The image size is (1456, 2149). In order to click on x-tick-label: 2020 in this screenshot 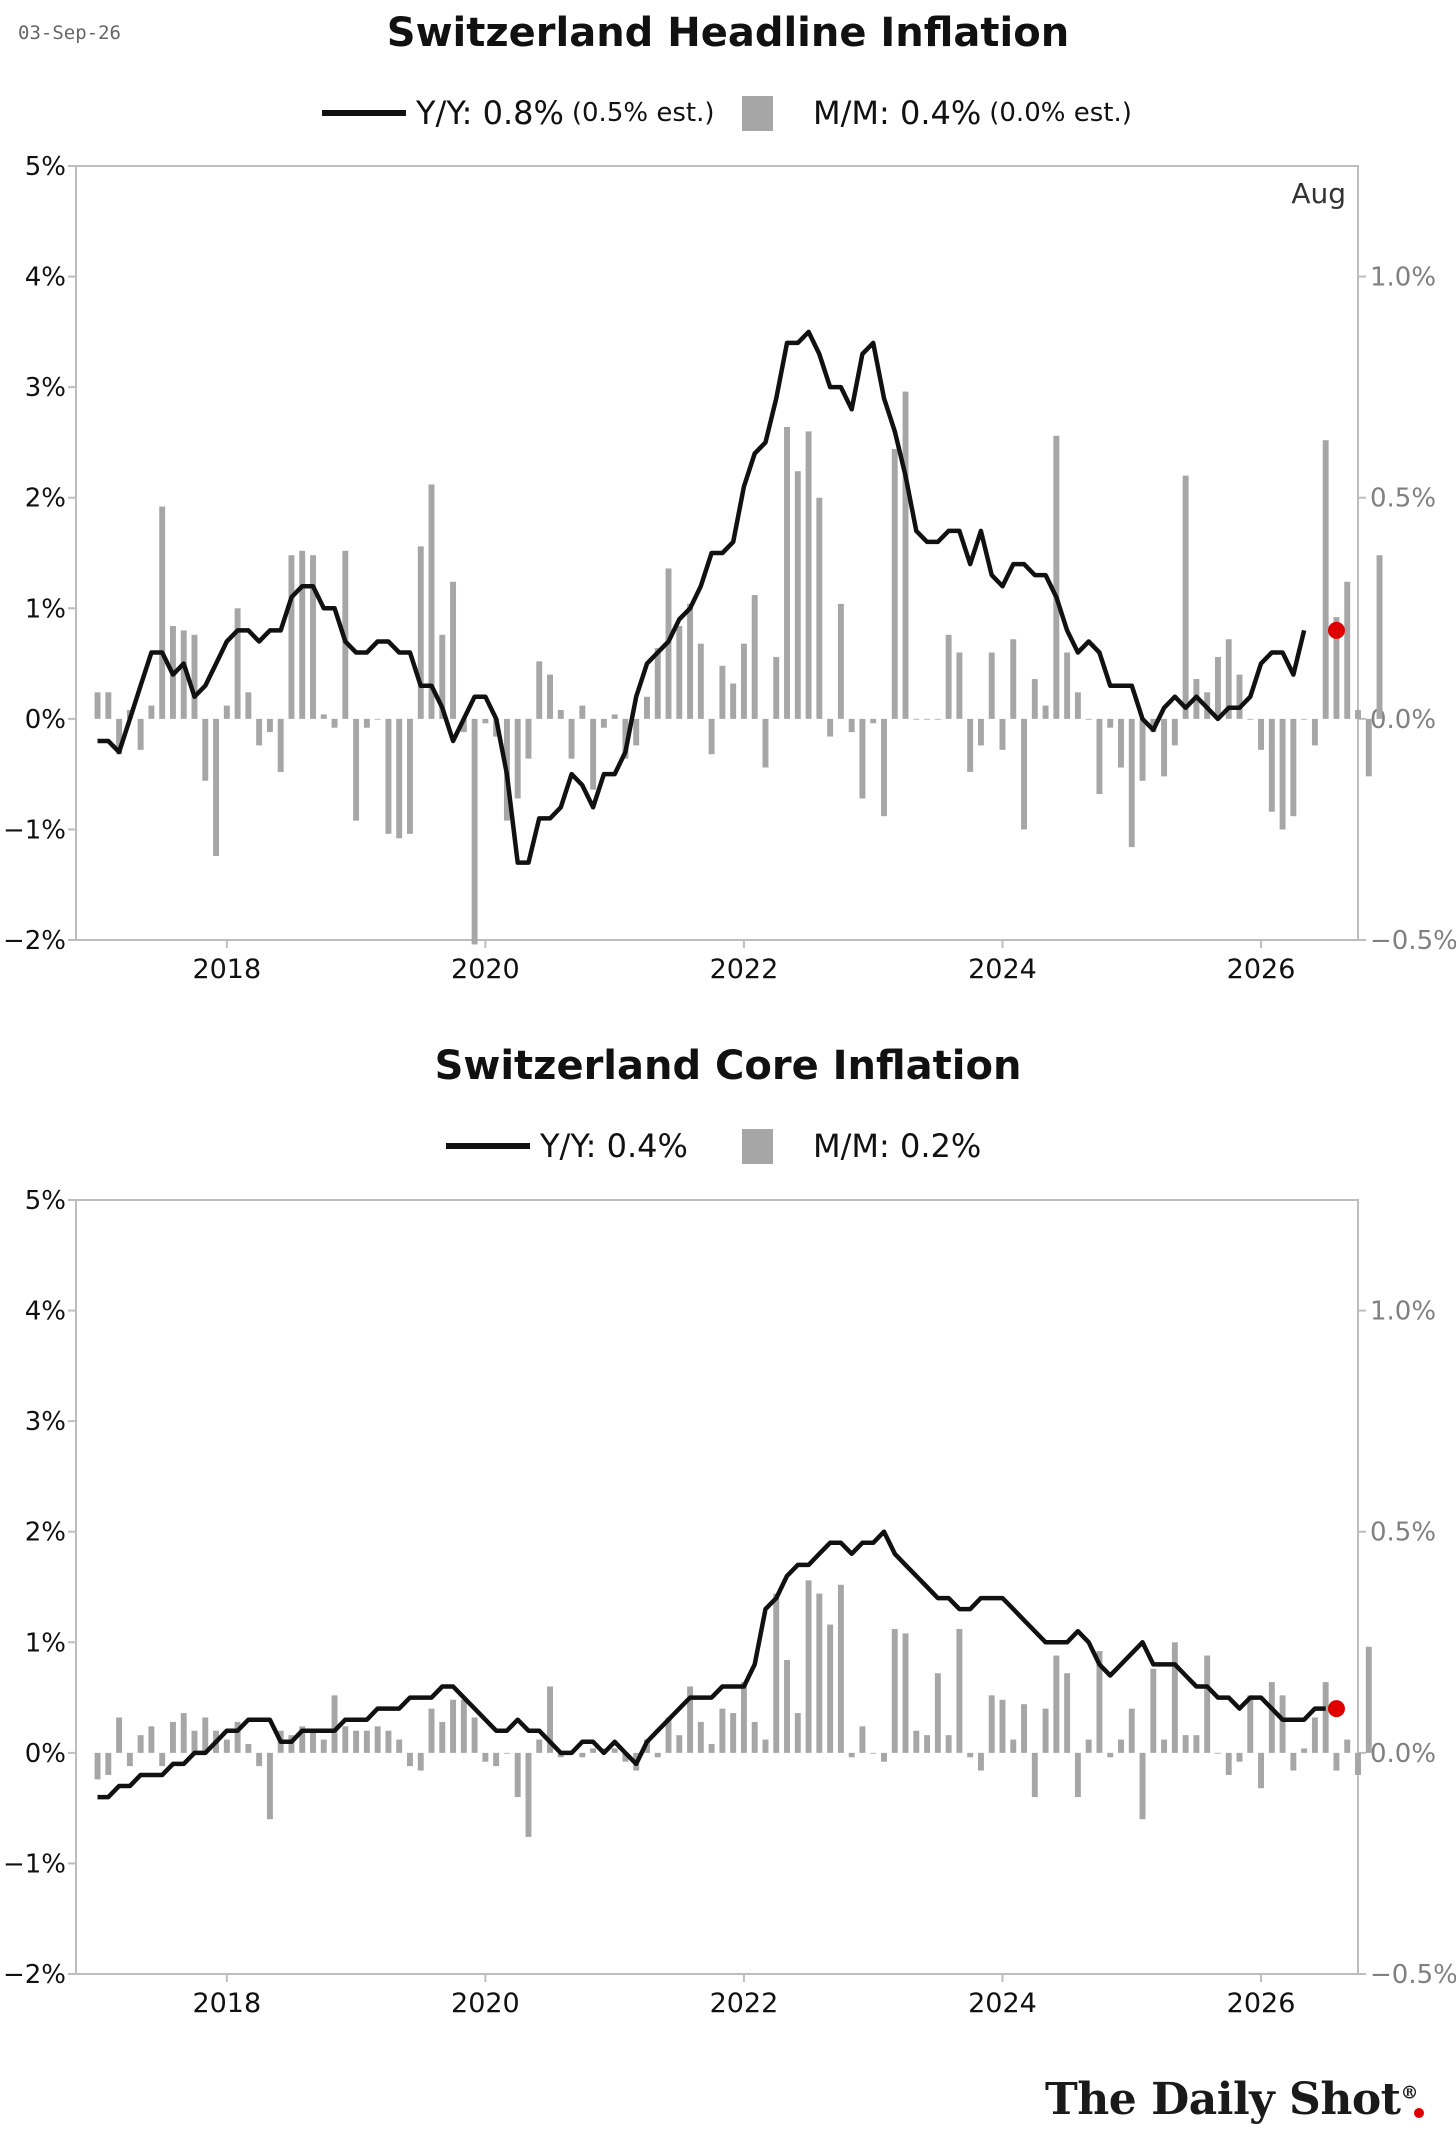, I will do `click(485, 969)`.